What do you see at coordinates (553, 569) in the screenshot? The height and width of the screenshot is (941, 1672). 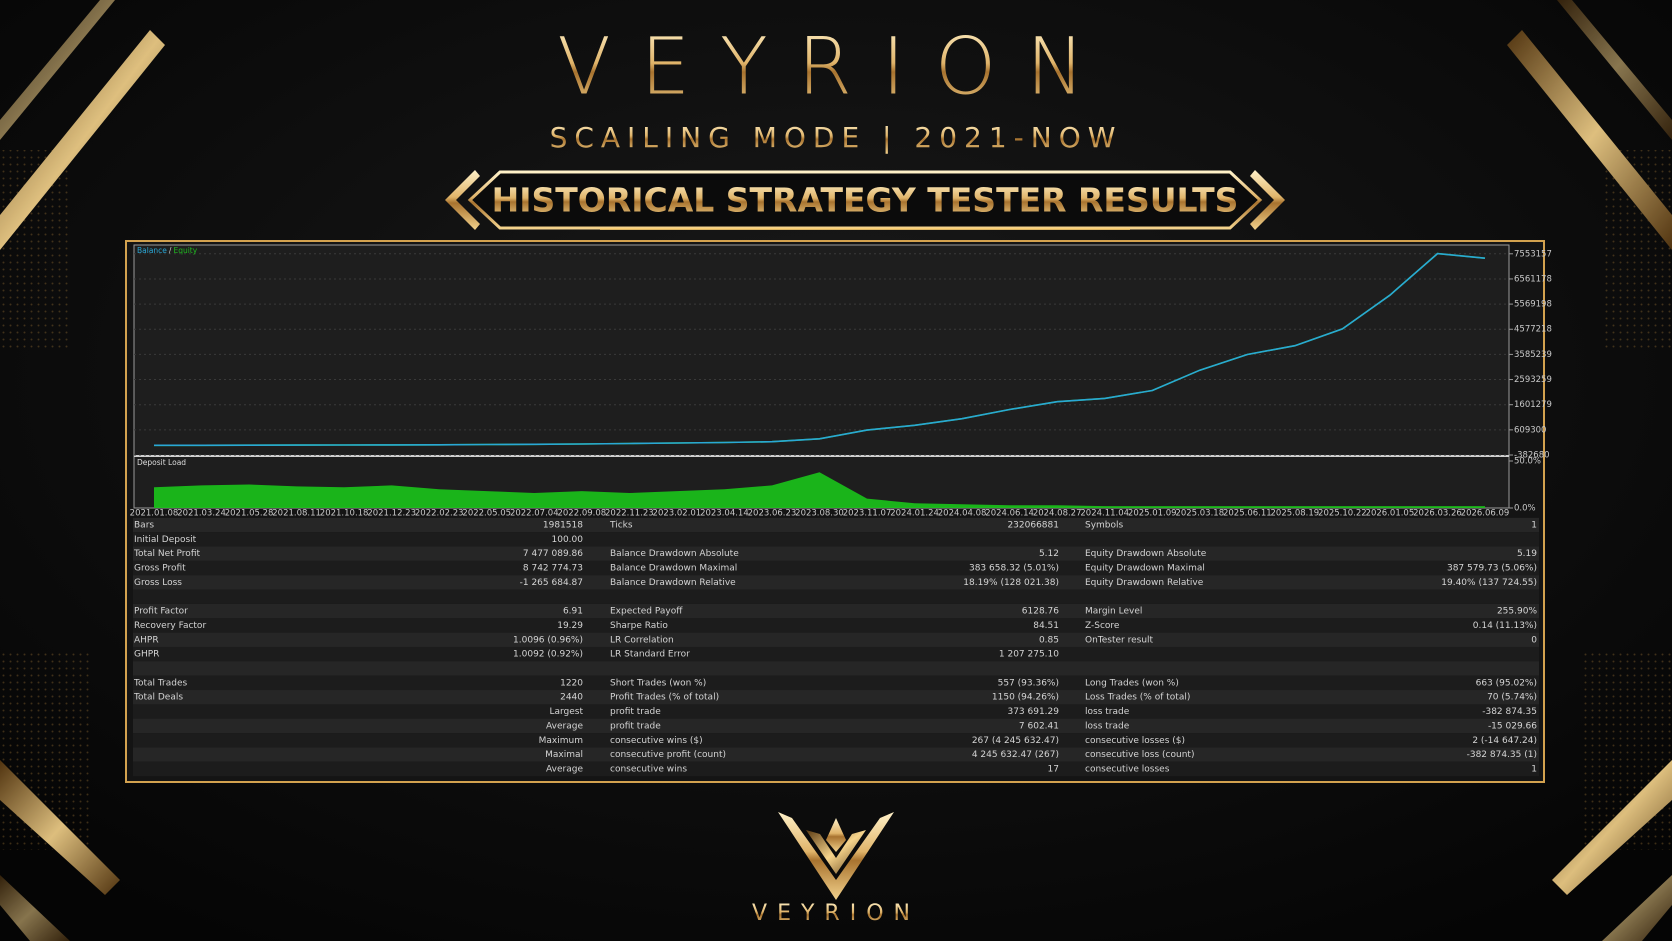 I see `stat-value: 8 742 774.73` at bounding box center [553, 569].